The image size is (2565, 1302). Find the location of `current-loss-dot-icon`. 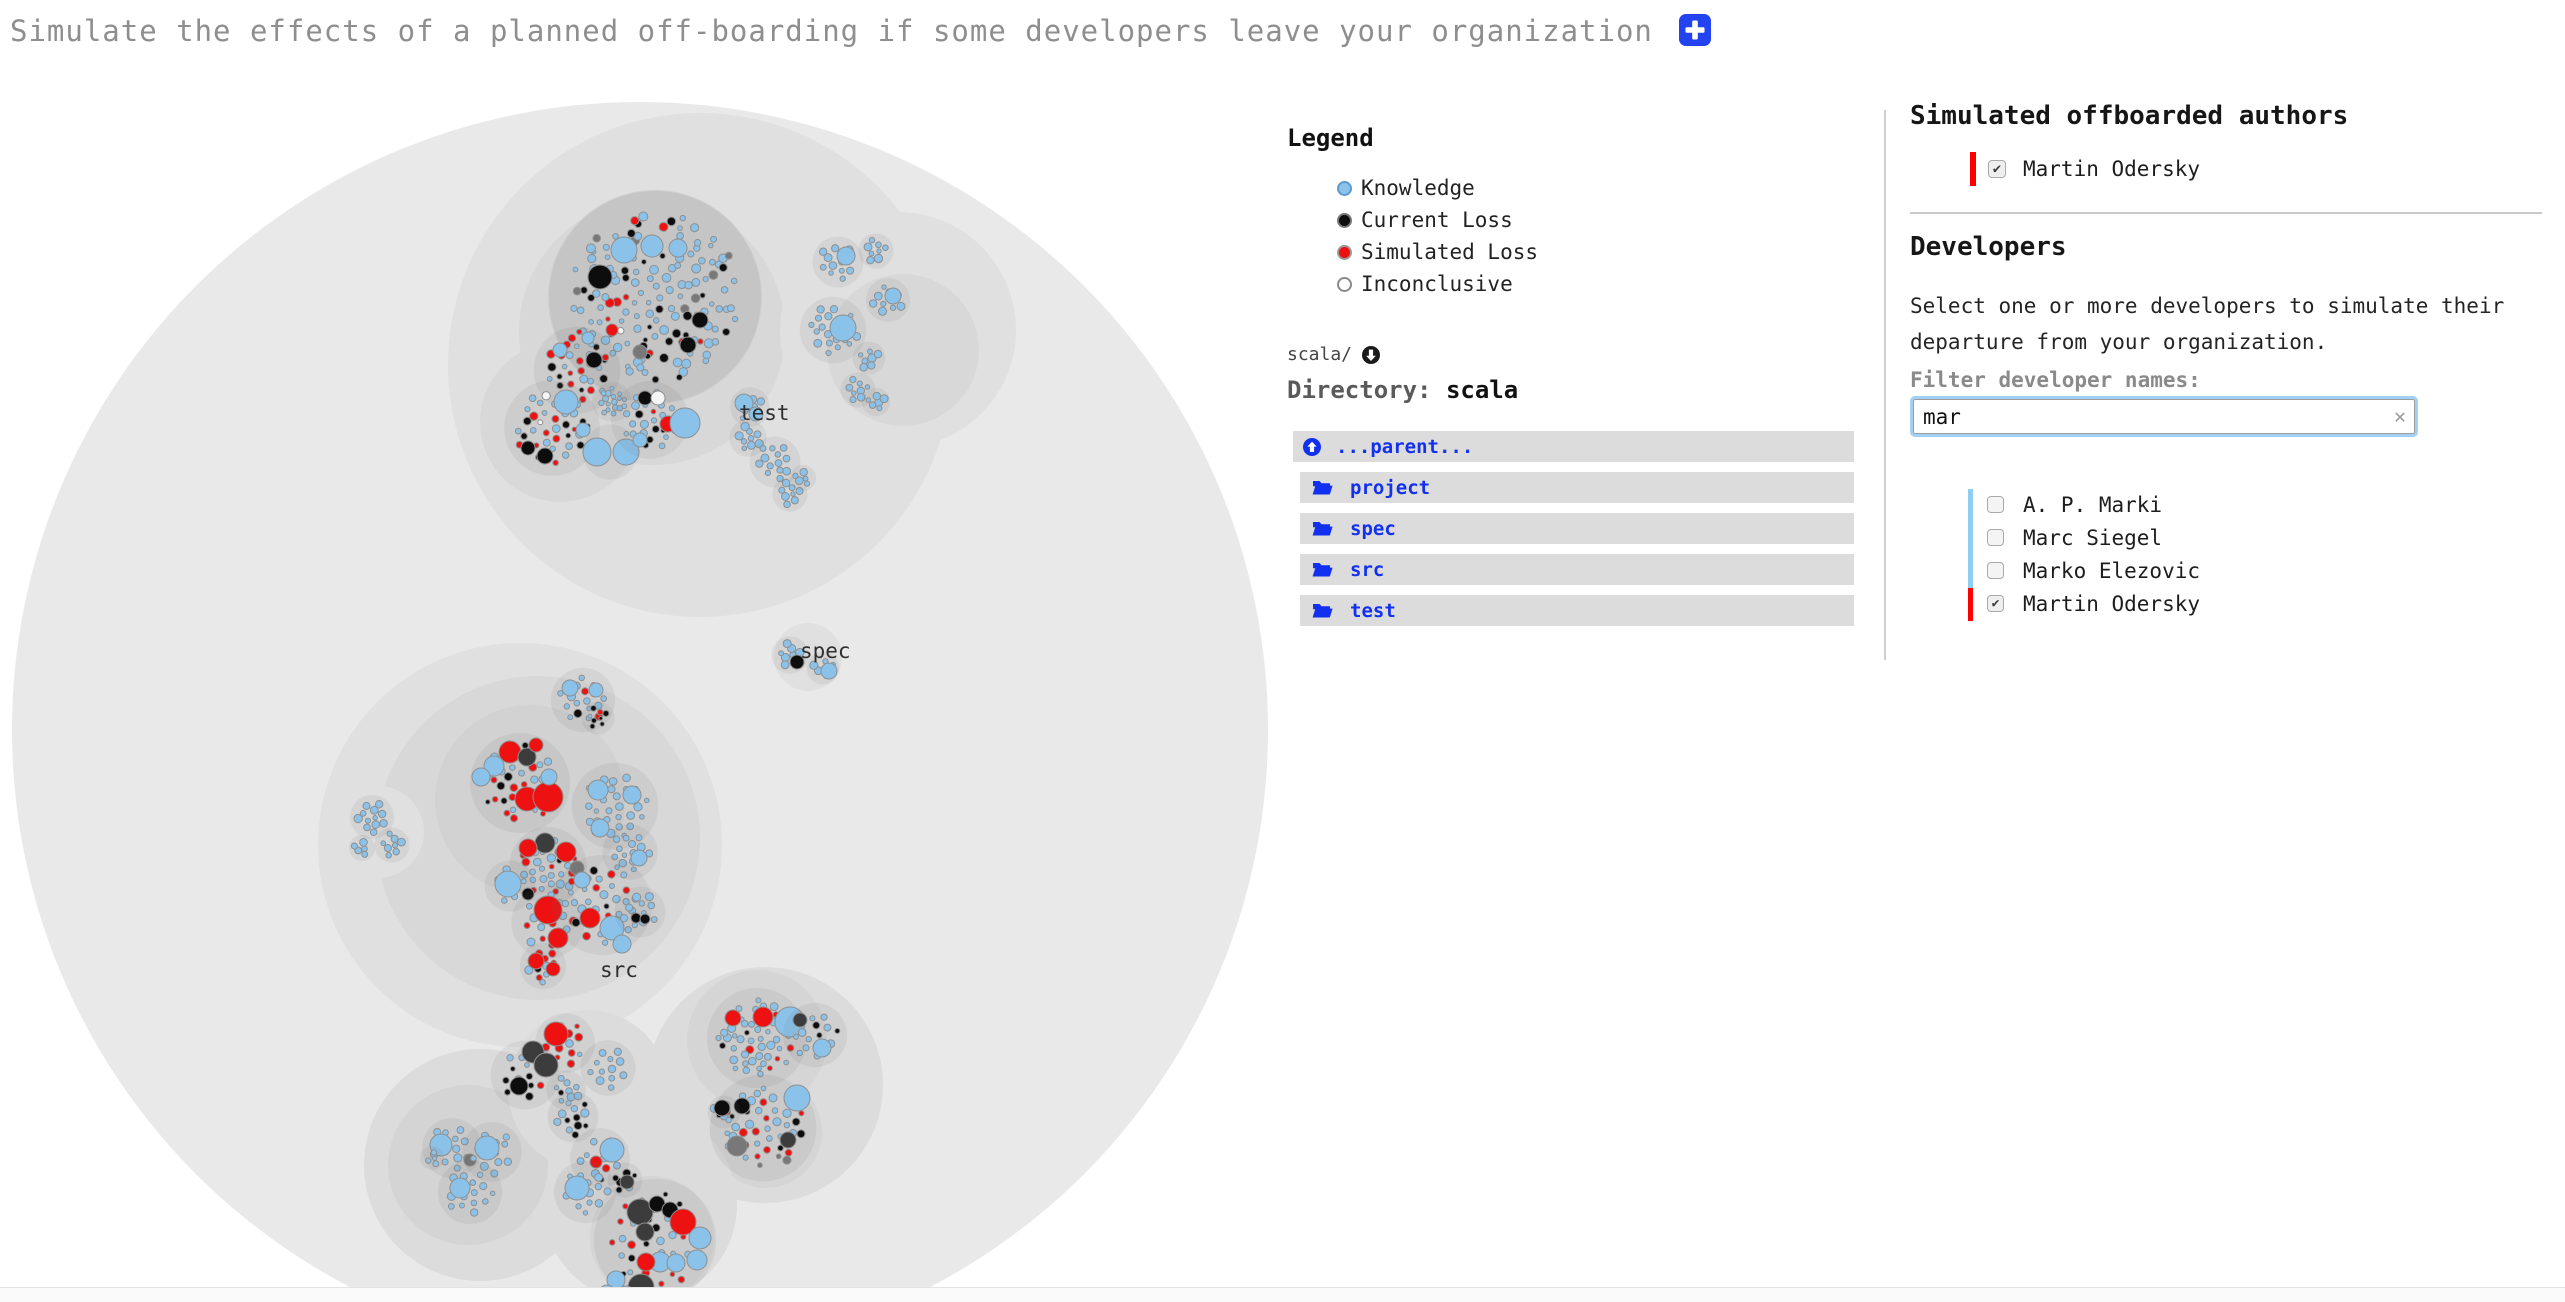

current-loss-dot-icon is located at coordinates (1344, 220).